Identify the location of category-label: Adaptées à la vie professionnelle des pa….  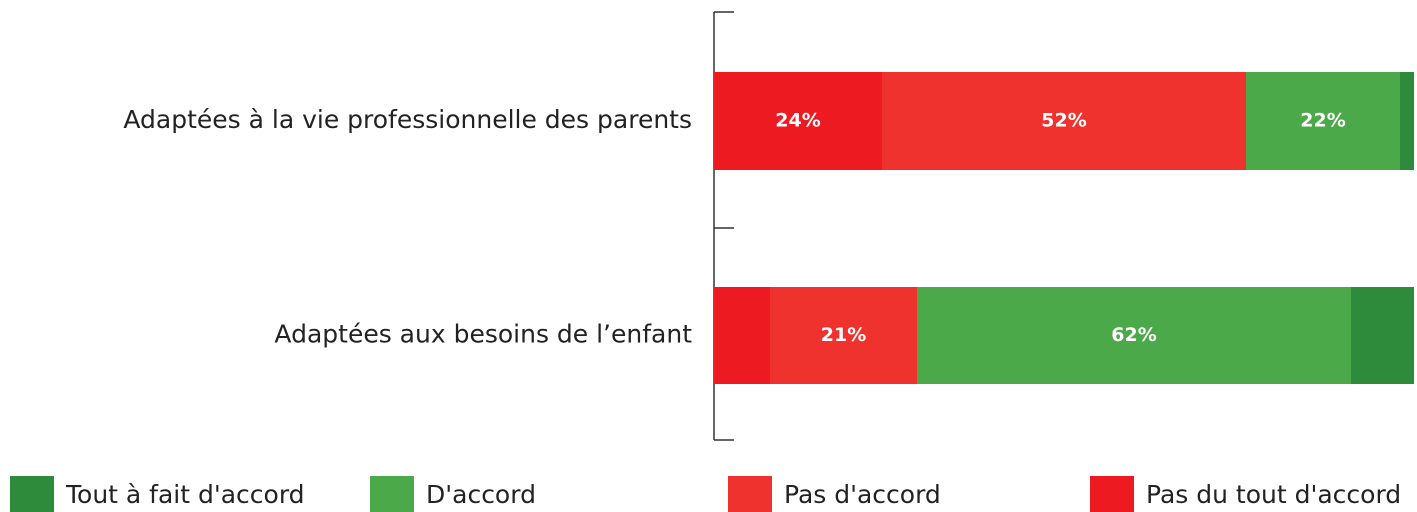
(407, 119).